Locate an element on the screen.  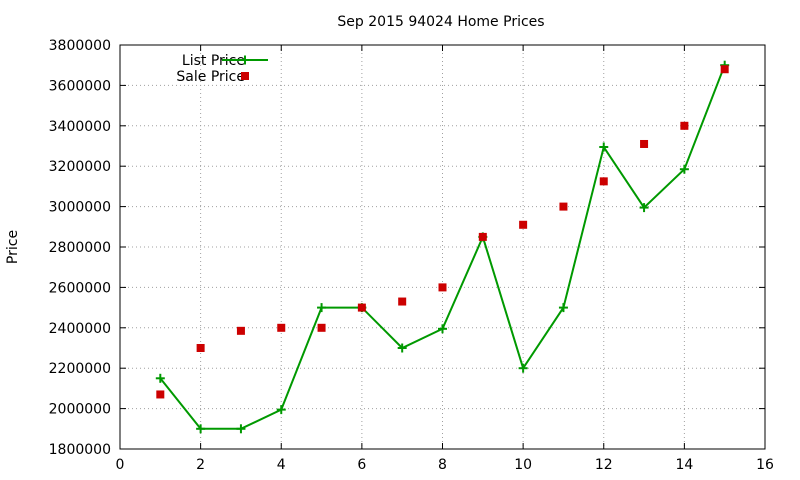
y-tick-label: 3400000 is located at coordinates (80, 127).